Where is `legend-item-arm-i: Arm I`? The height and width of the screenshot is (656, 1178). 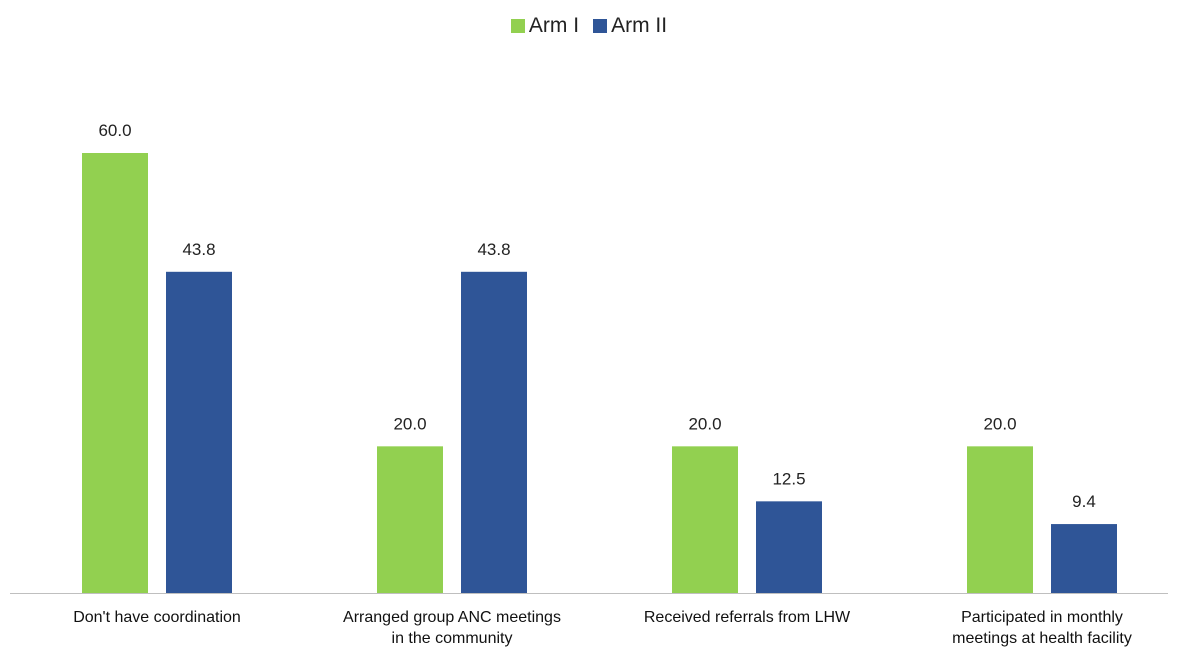 legend-item-arm-i: Arm I is located at coordinates (545, 26).